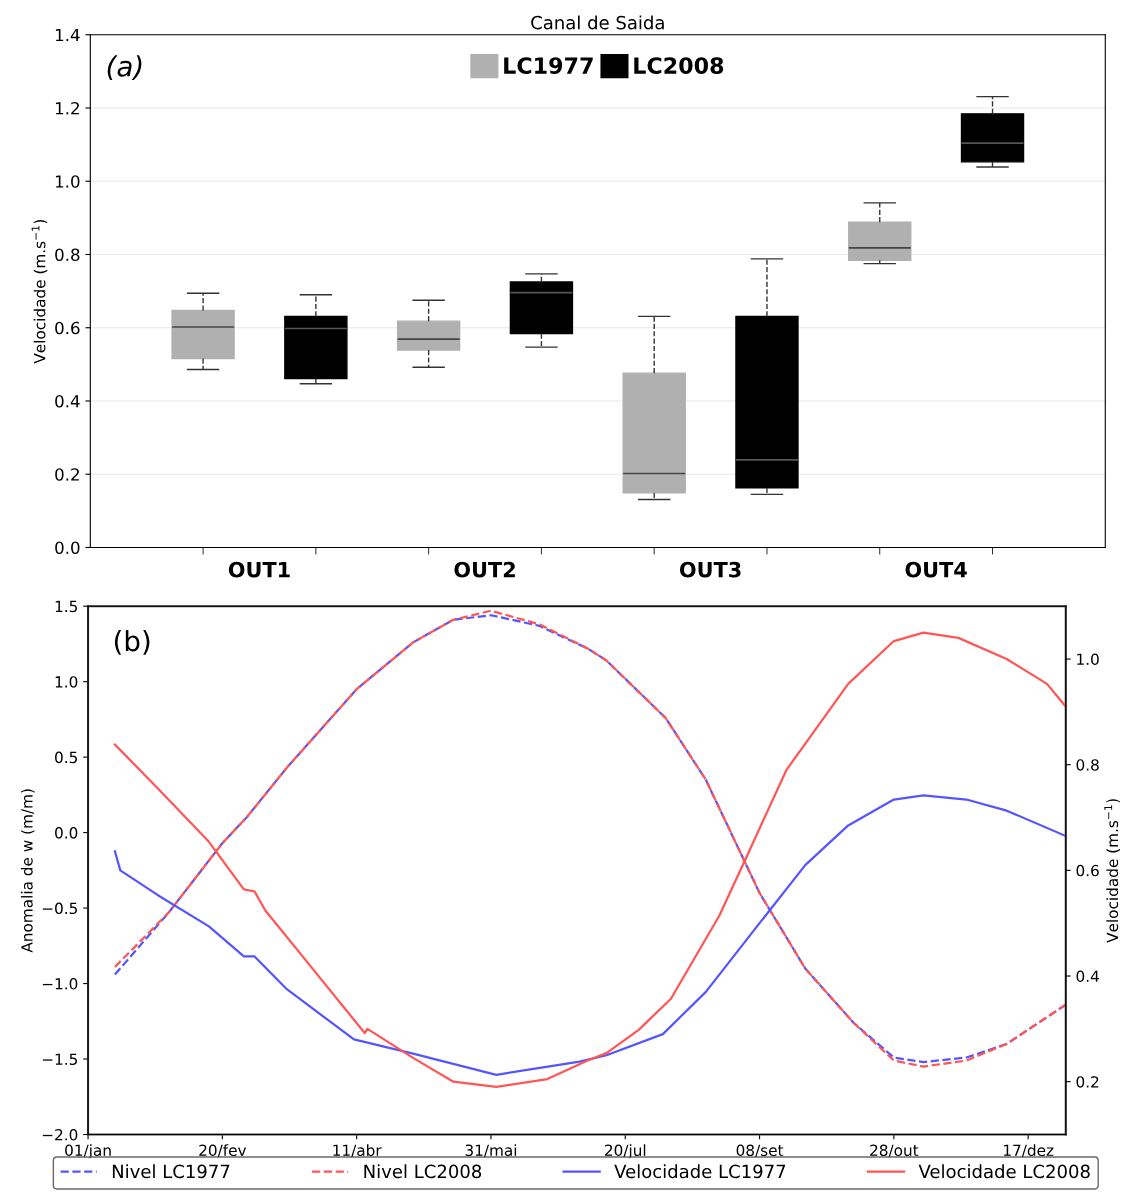 This screenshot has height=1198, width=1129. I want to click on y-tick-label: 0.5, so click(66, 757).